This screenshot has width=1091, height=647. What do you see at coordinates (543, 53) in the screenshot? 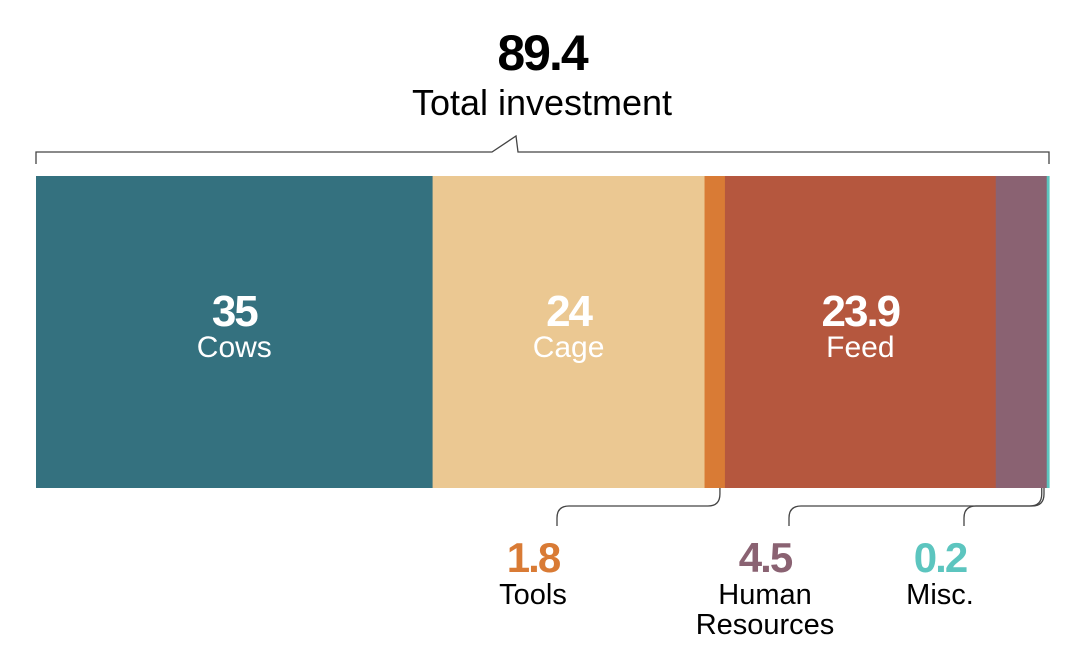
I see `total-value: 89.4` at bounding box center [543, 53].